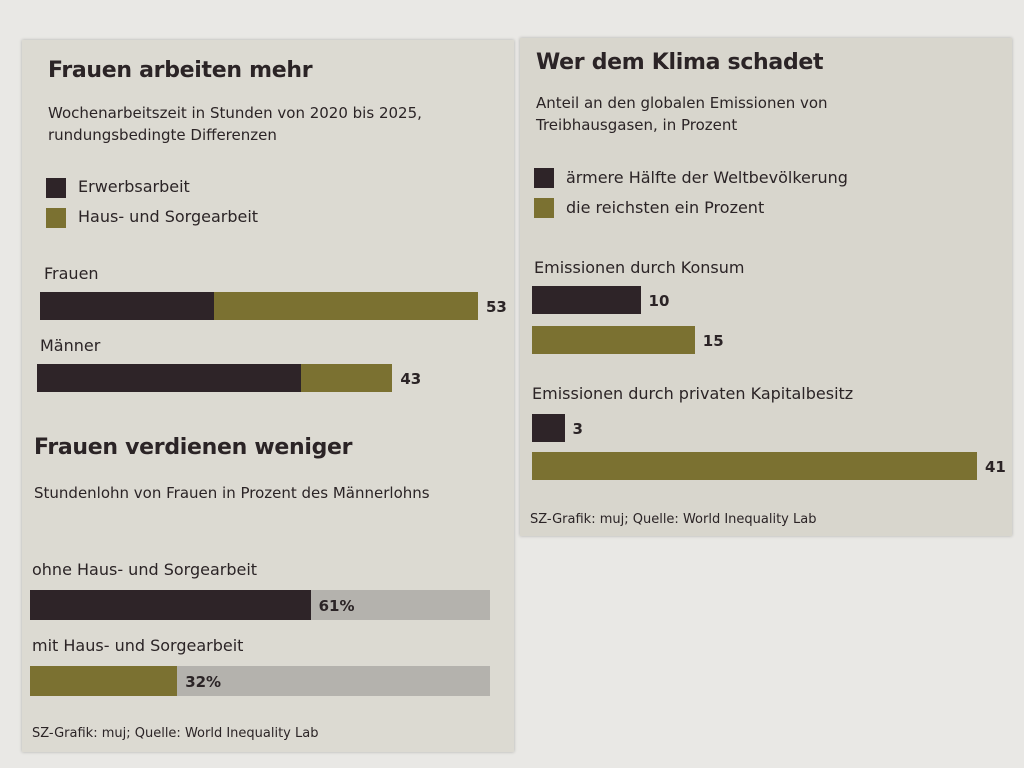  What do you see at coordinates (548, 428) in the screenshot?
I see `bar-kapital-aermere` at bounding box center [548, 428].